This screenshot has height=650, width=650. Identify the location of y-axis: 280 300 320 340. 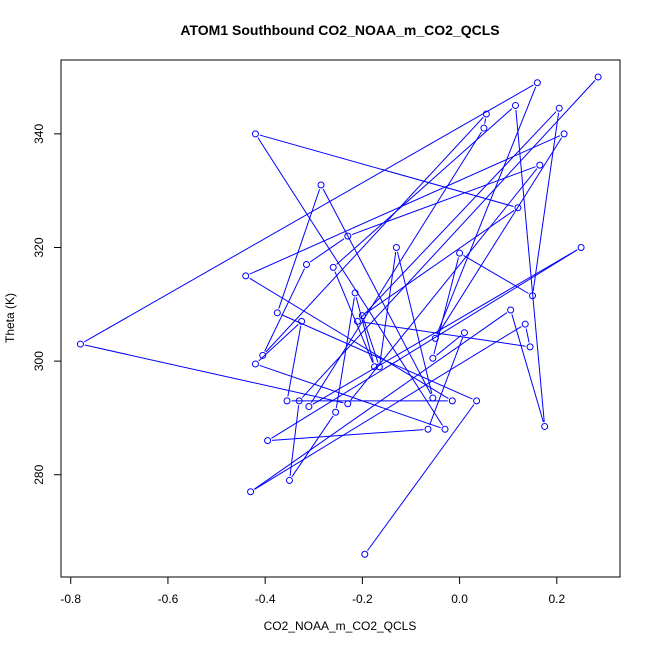
(47, 304).